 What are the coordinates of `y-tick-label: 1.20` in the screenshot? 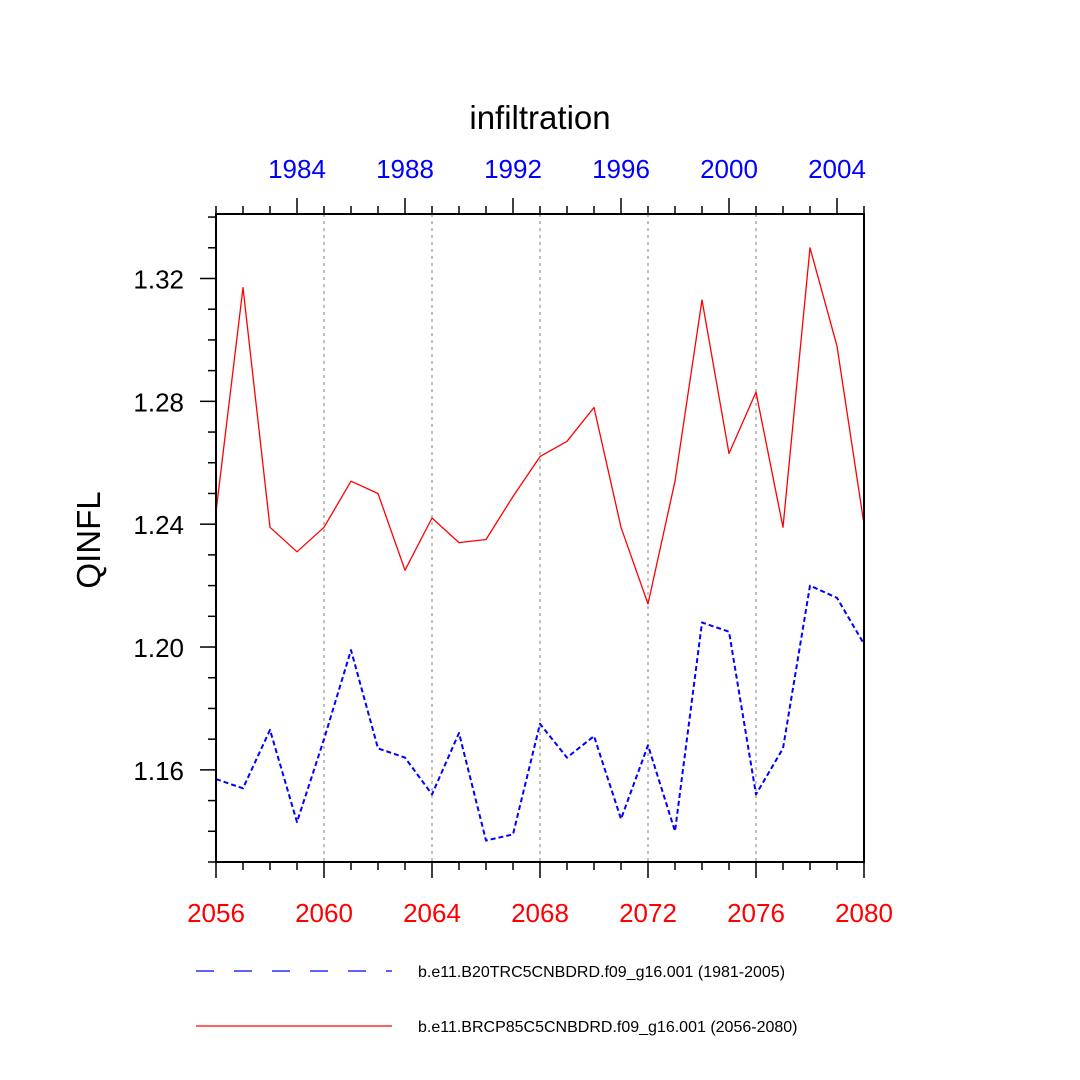 It's located at (158, 648).